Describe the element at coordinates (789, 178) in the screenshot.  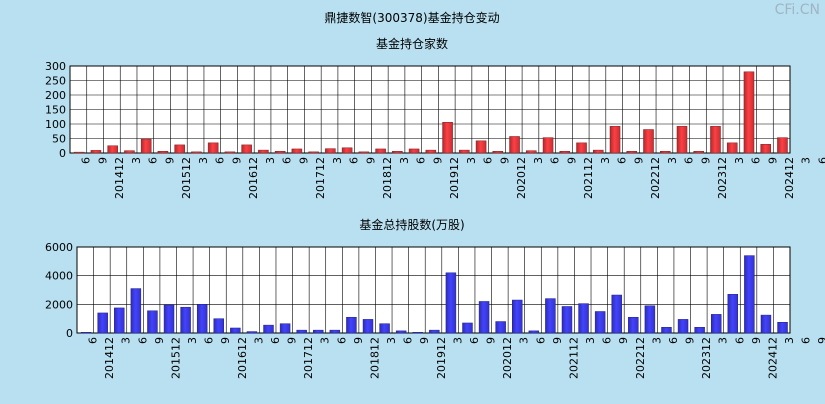
I see `x-tick-label: 202412` at that location.